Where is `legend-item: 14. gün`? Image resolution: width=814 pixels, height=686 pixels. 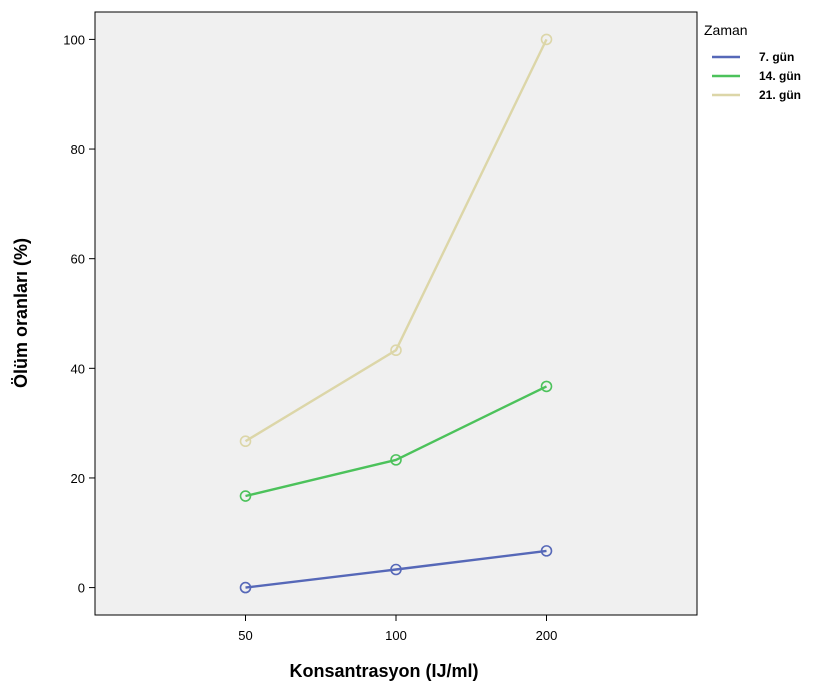
legend-item: 14. gün is located at coordinates (756, 76).